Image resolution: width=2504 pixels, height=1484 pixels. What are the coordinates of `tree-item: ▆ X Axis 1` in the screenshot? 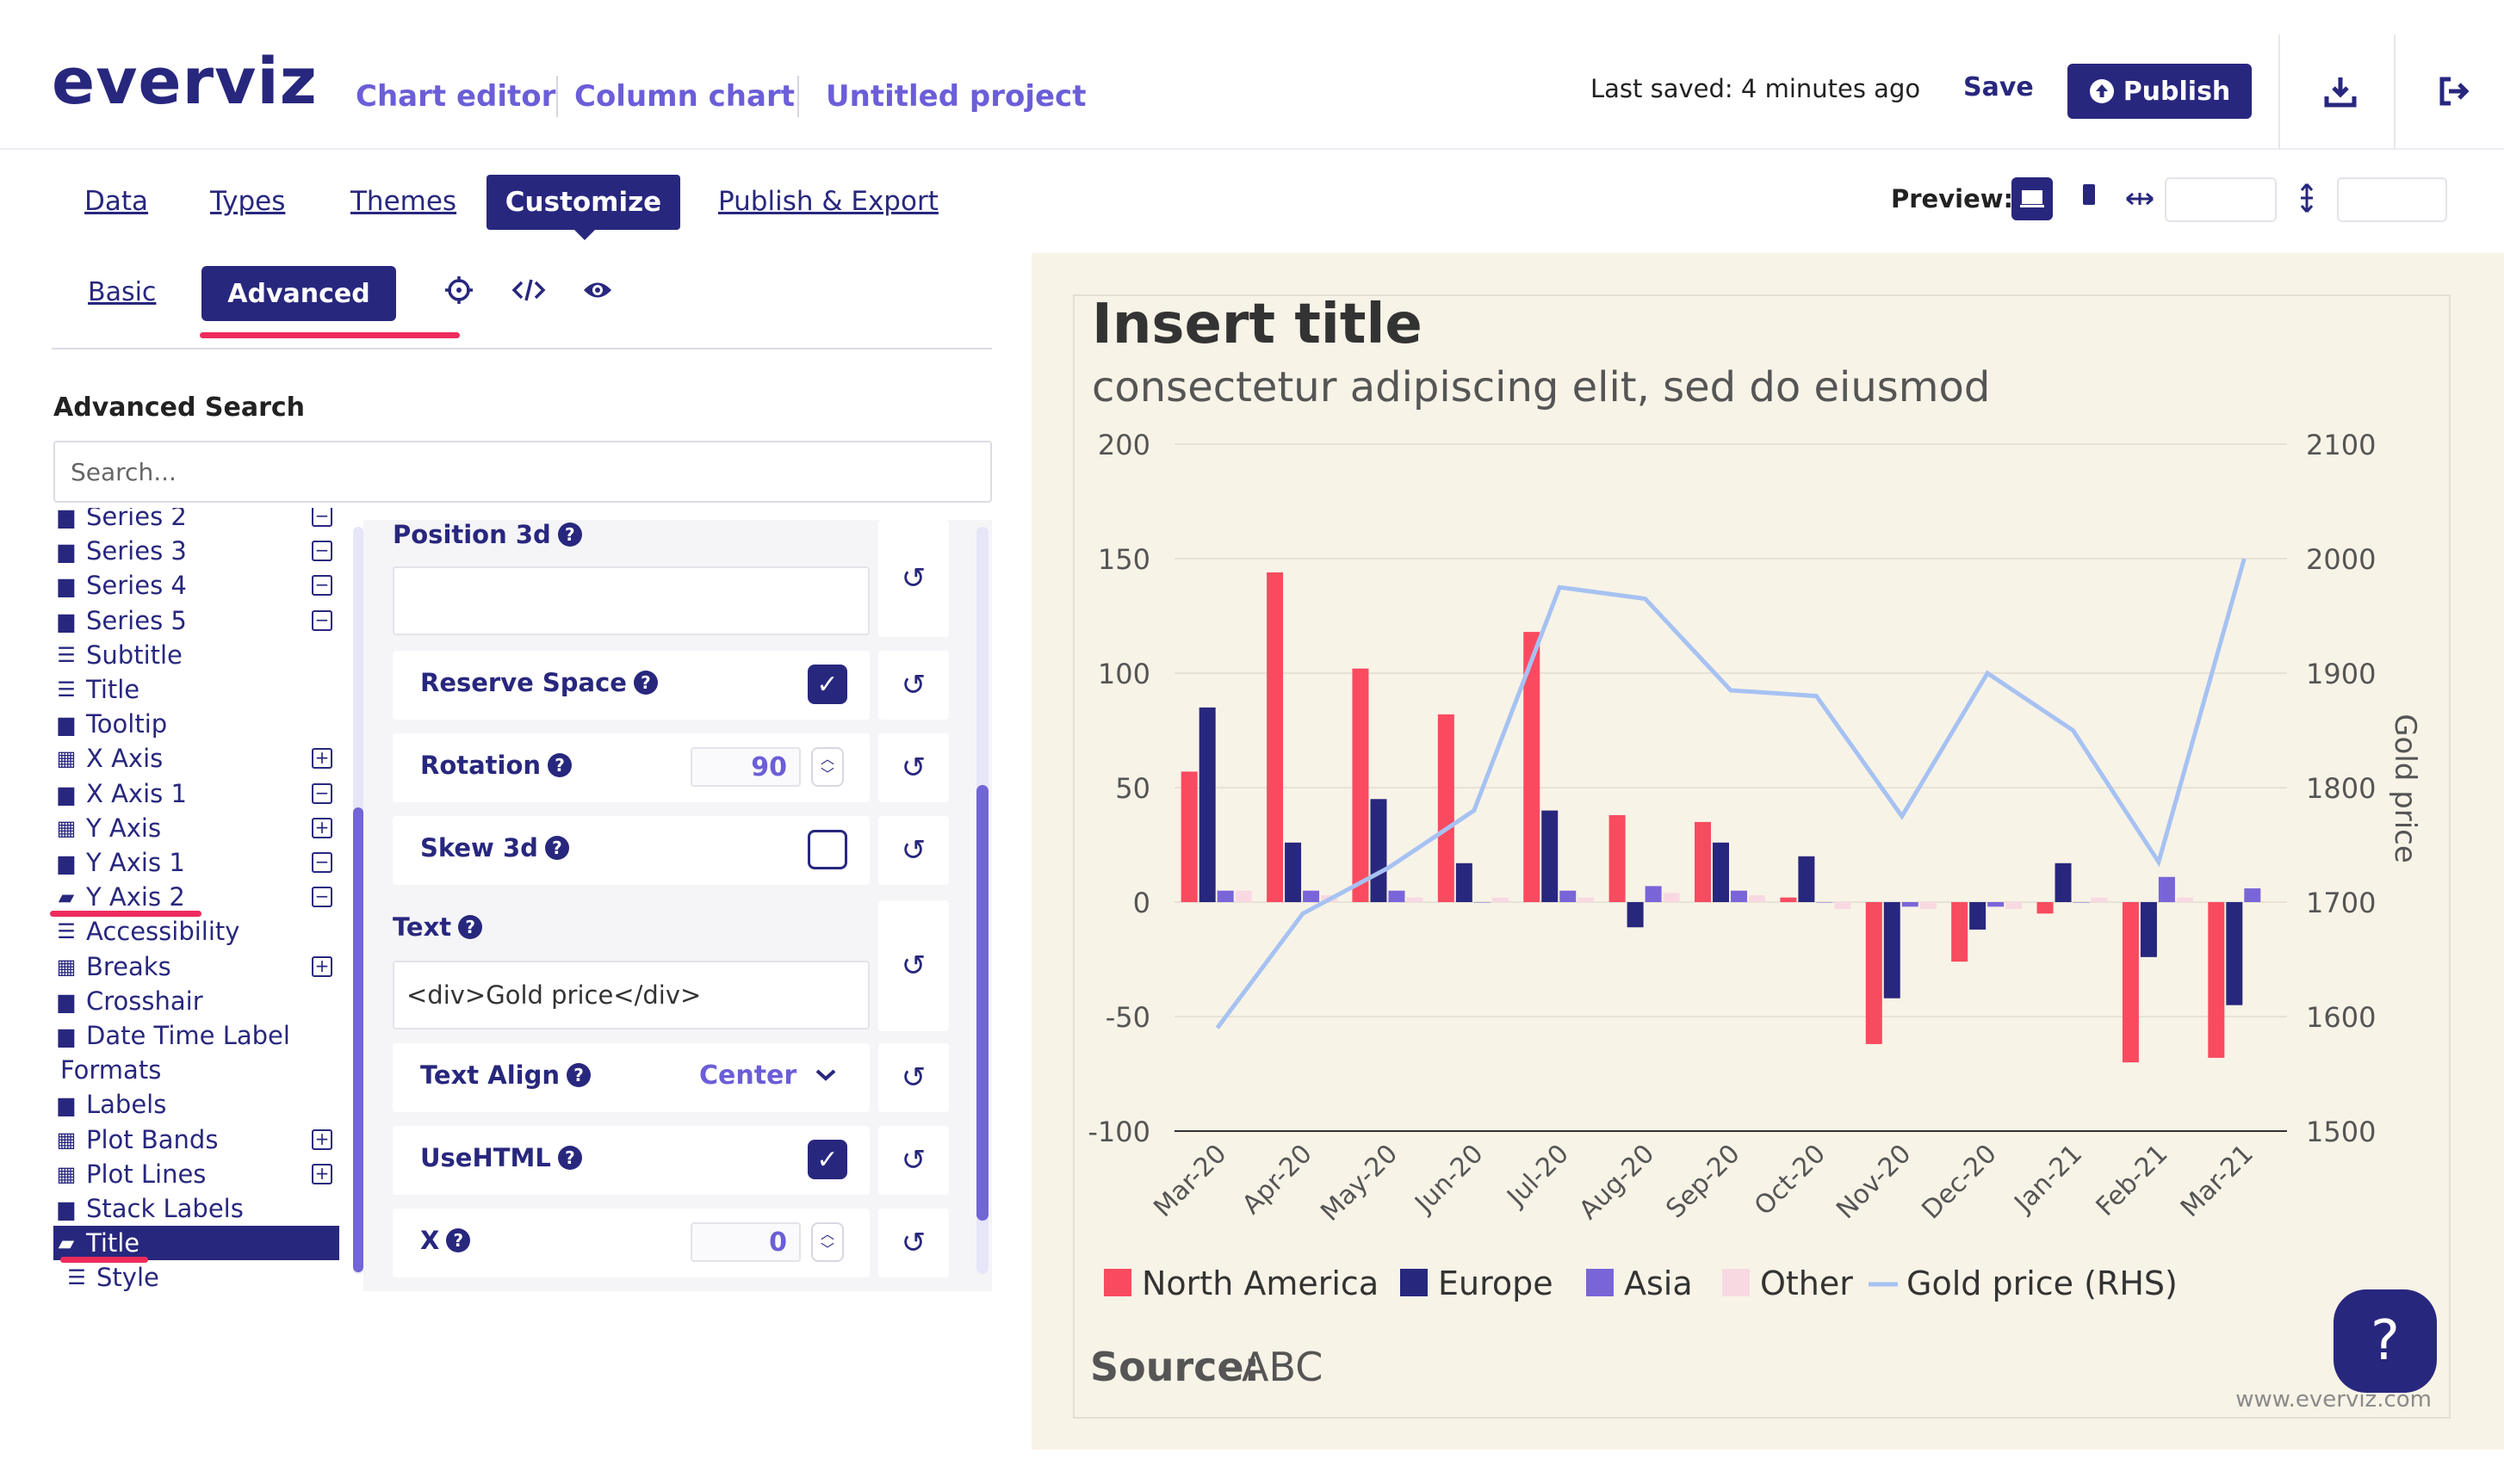 It's located at (120, 793).